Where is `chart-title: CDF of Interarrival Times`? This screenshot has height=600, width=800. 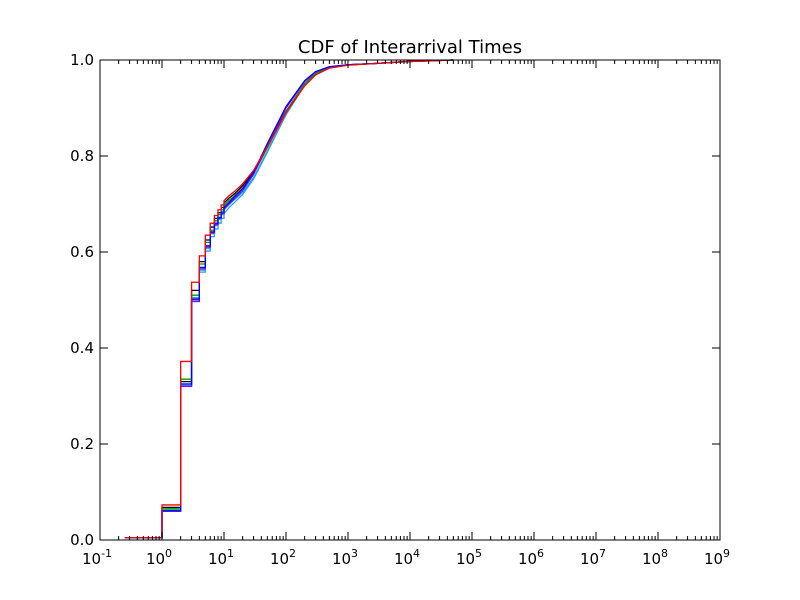
chart-title: CDF of Interarrival Times is located at coordinates (410, 47).